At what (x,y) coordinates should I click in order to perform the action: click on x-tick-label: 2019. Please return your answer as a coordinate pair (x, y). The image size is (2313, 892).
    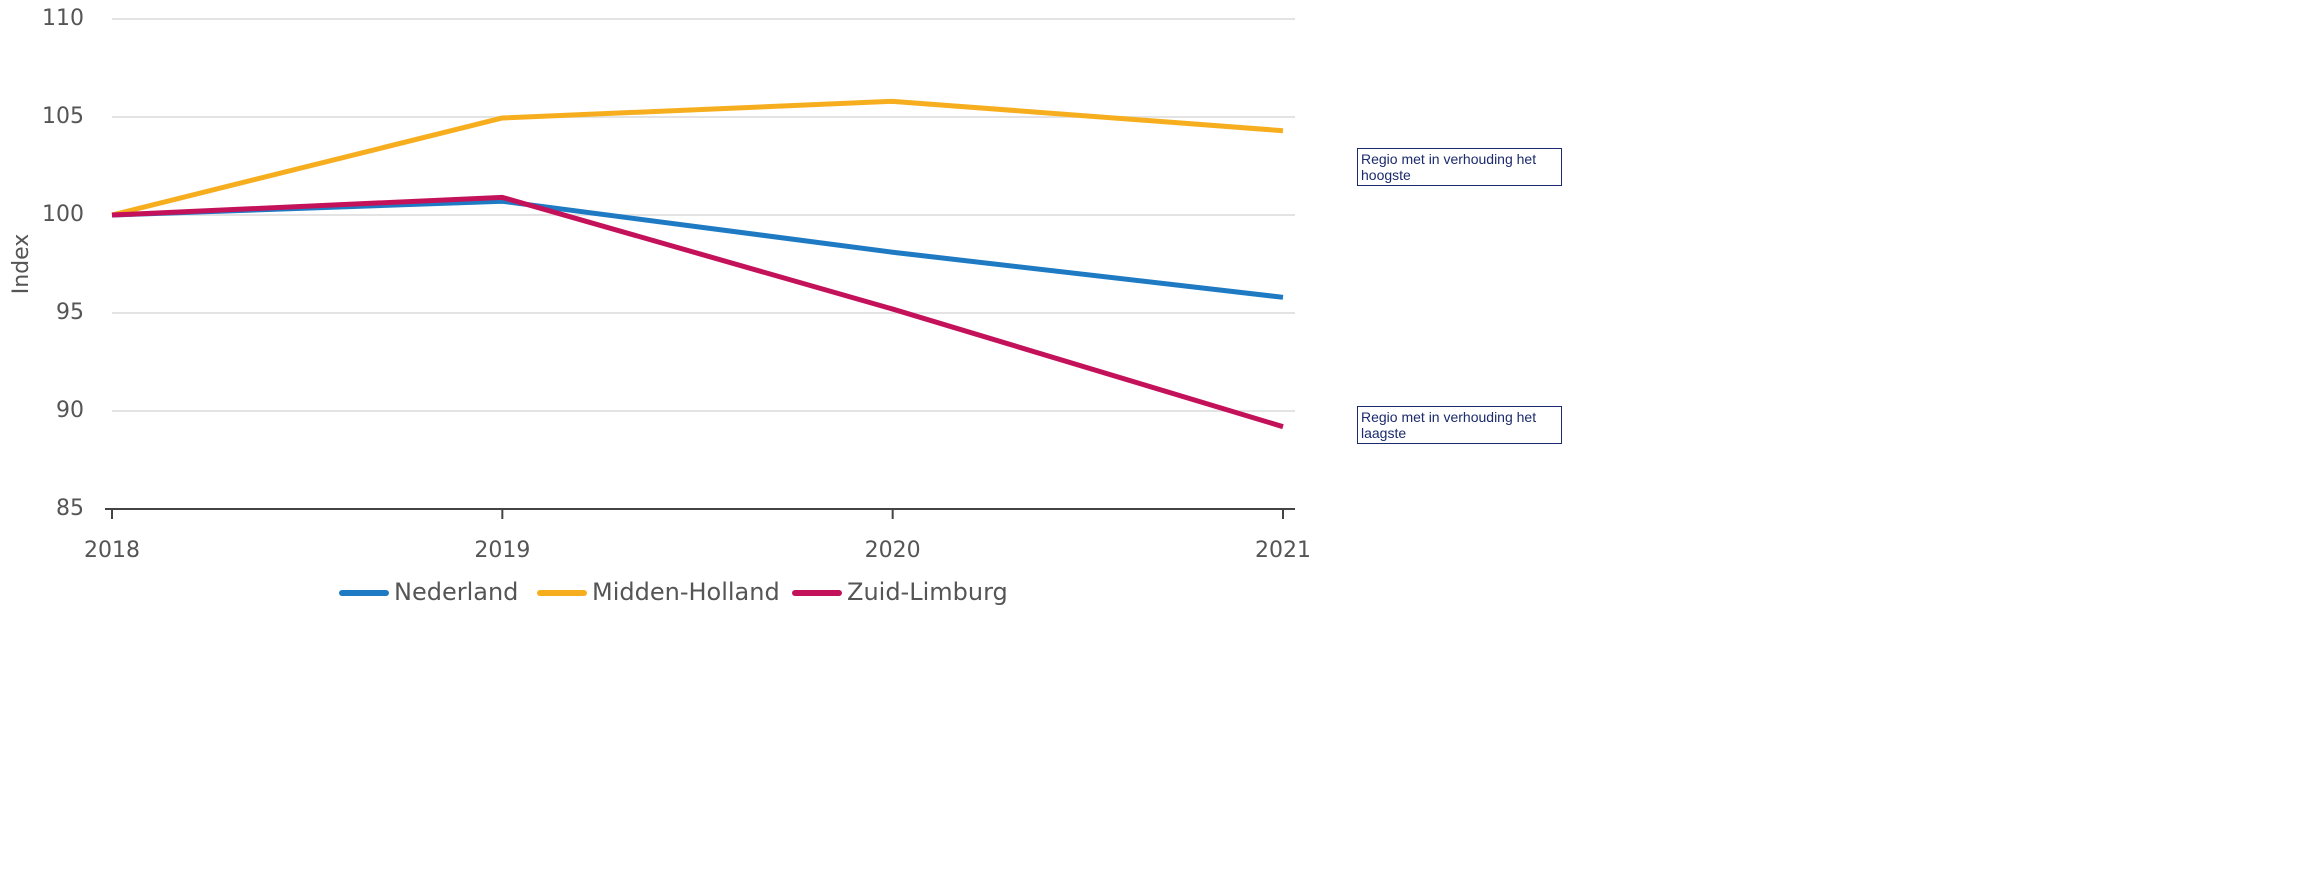
    Looking at the image, I should click on (502, 550).